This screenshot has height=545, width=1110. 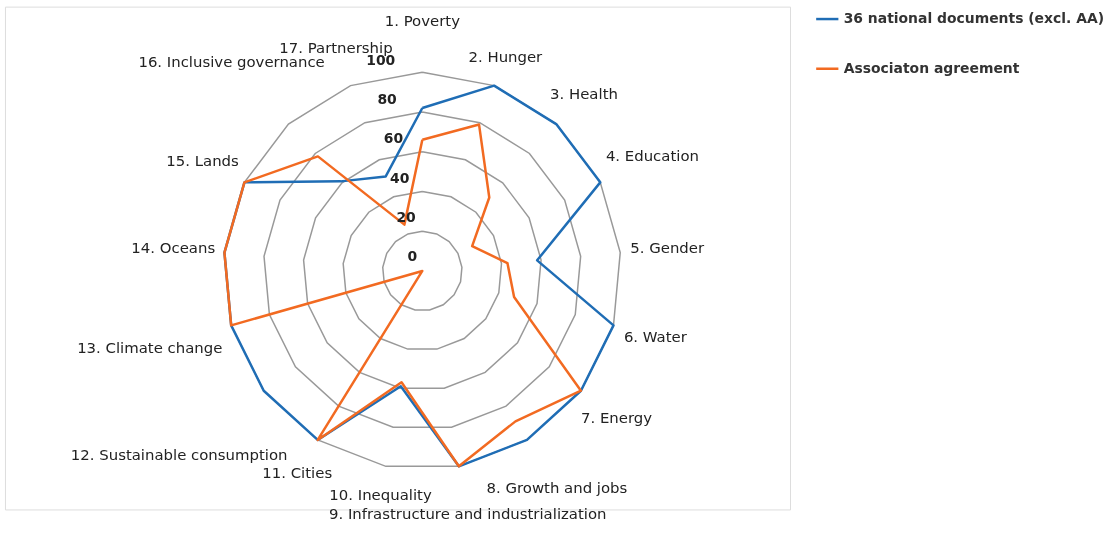 What do you see at coordinates (150, 348) in the screenshot?
I see `spoke-label: 13. Climate change` at bounding box center [150, 348].